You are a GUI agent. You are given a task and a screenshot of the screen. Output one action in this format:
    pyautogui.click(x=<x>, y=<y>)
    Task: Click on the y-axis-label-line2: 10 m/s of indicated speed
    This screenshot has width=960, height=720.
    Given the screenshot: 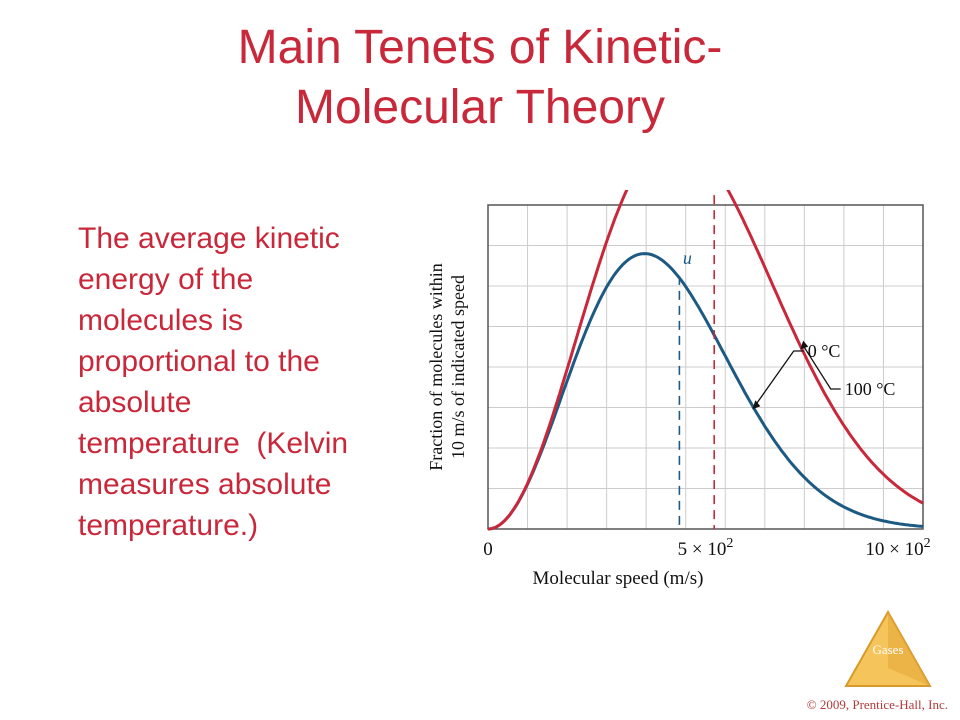 What is the action you would take?
    pyautogui.click(x=458, y=367)
    